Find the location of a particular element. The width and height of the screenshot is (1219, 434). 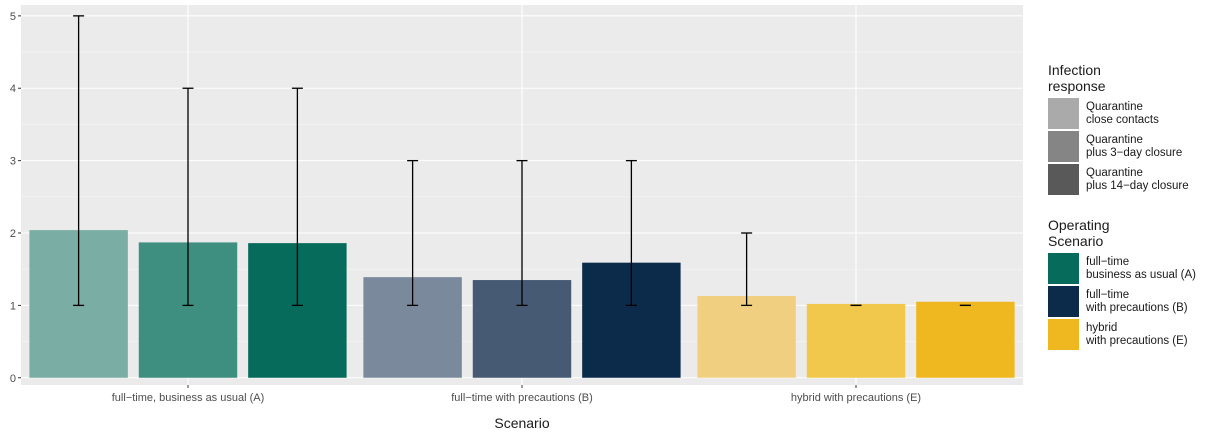

x-tick-label: full−time, business as usual (A) is located at coordinates (188, 398).